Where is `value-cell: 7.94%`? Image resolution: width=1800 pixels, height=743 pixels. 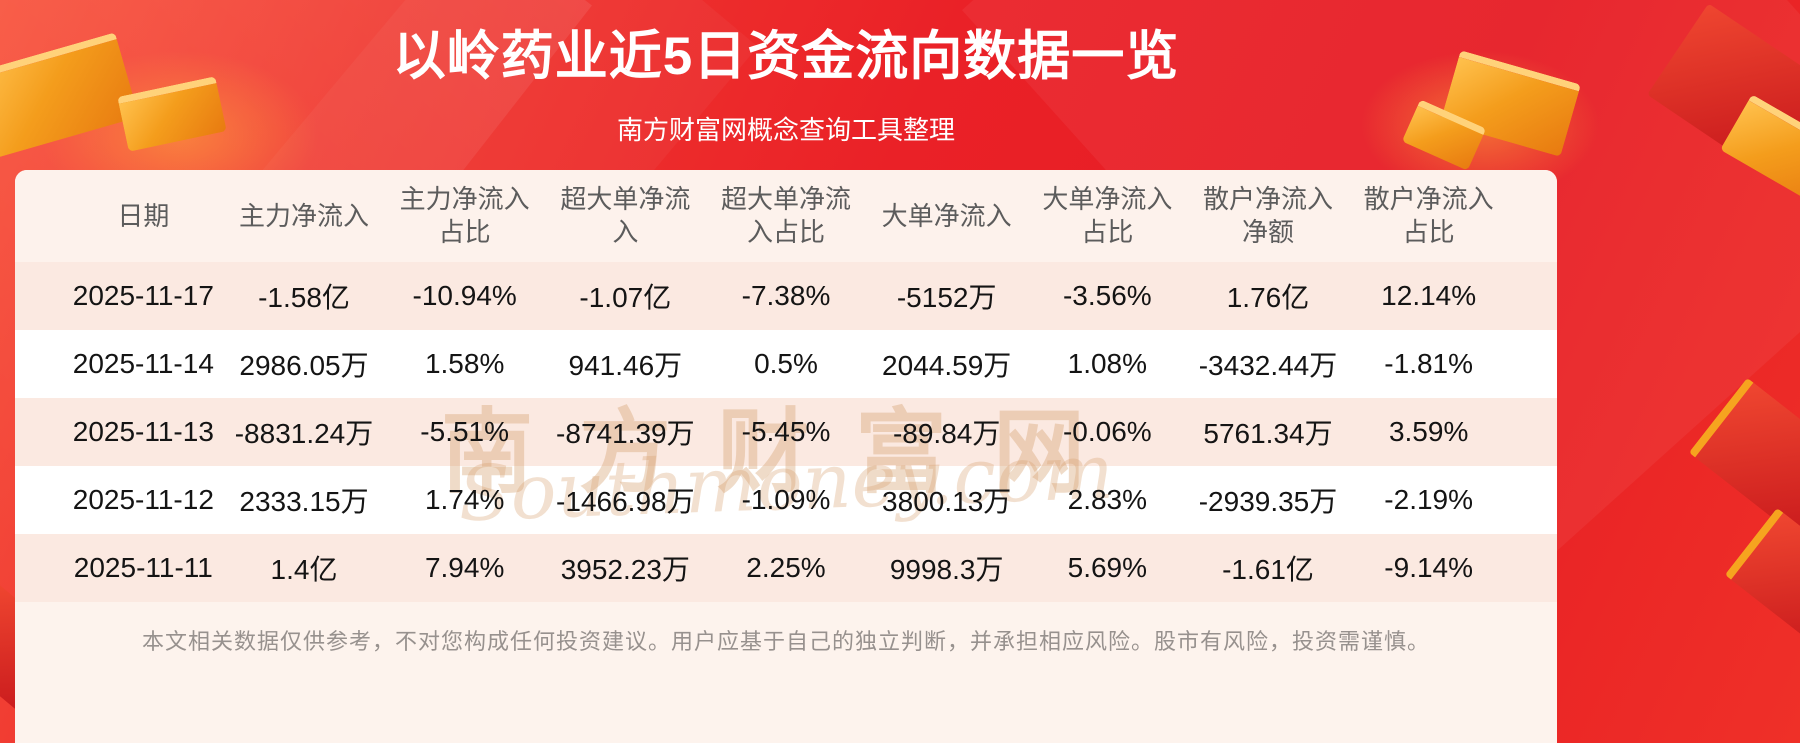
value-cell: 7.94% is located at coordinates (464, 567).